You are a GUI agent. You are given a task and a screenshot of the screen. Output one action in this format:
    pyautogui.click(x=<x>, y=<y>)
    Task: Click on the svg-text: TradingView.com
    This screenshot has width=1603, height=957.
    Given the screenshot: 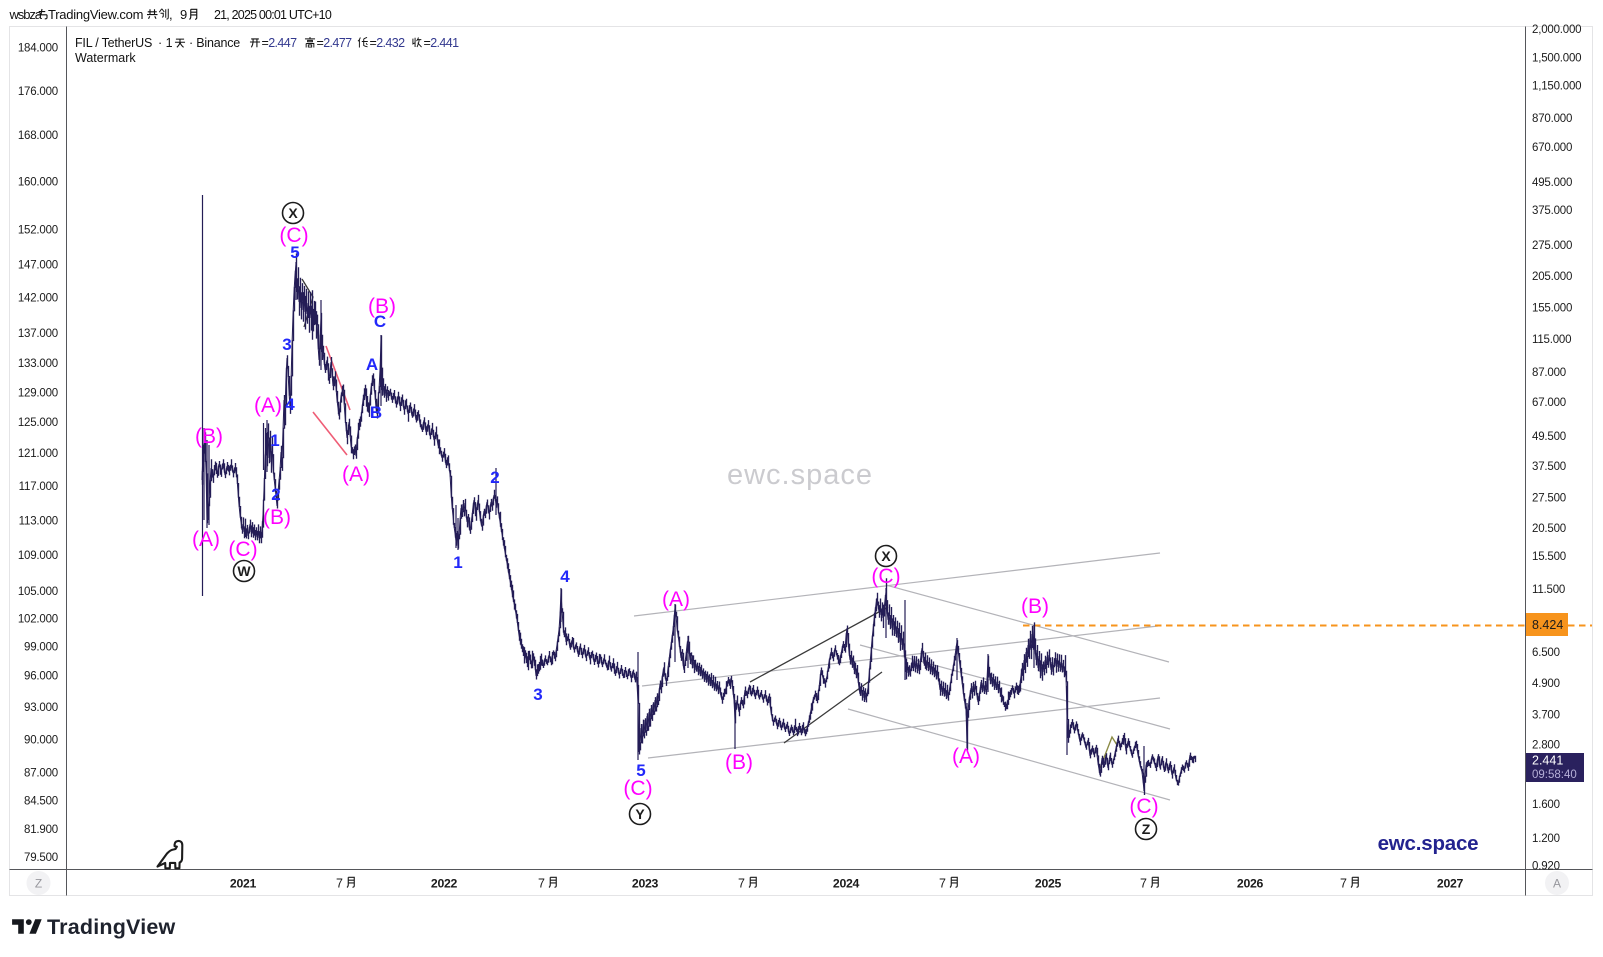 What is the action you would take?
    pyautogui.click(x=95, y=14)
    